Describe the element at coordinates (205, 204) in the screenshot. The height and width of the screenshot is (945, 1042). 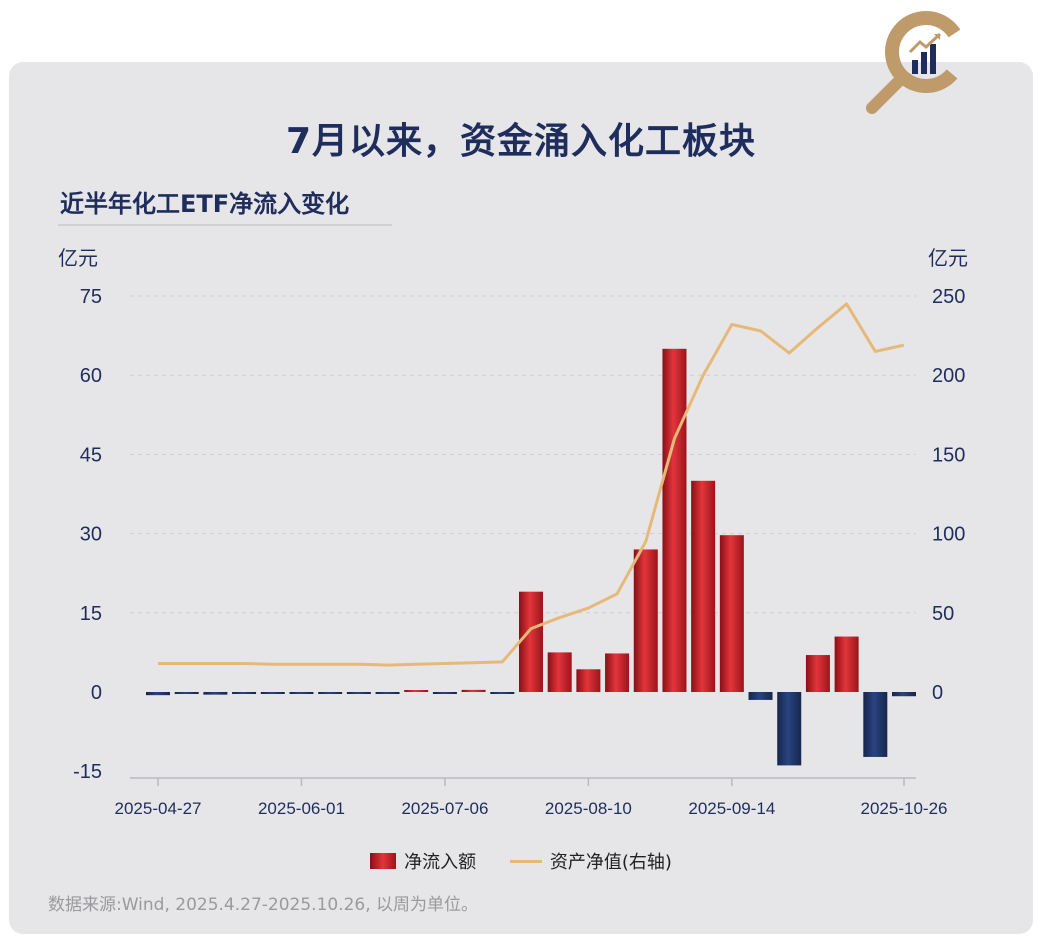
I see `chart-subtitle: 近半年化工ETF净流入变化` at that location.